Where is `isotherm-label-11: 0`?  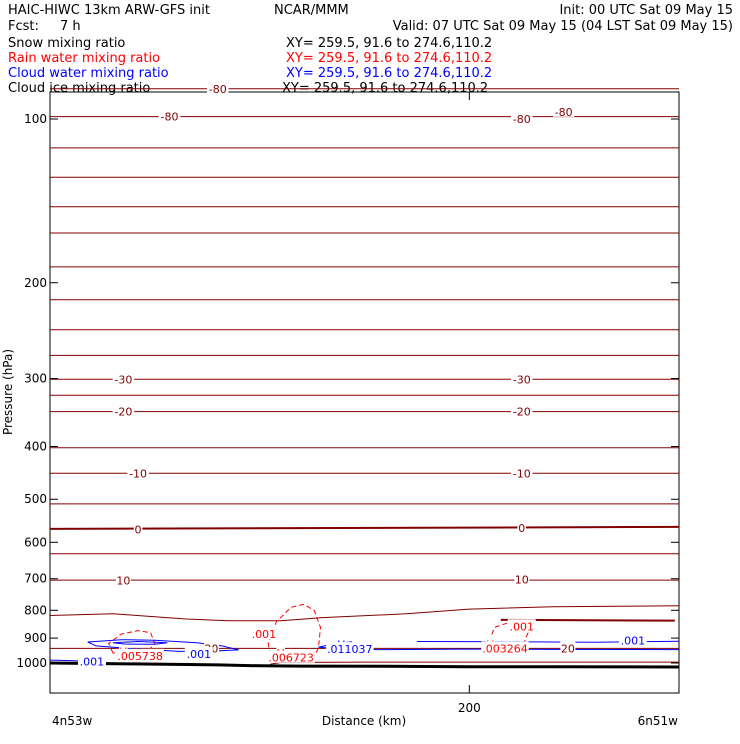
isotherm-label-11: 0 is located at coordinates (521, 528).